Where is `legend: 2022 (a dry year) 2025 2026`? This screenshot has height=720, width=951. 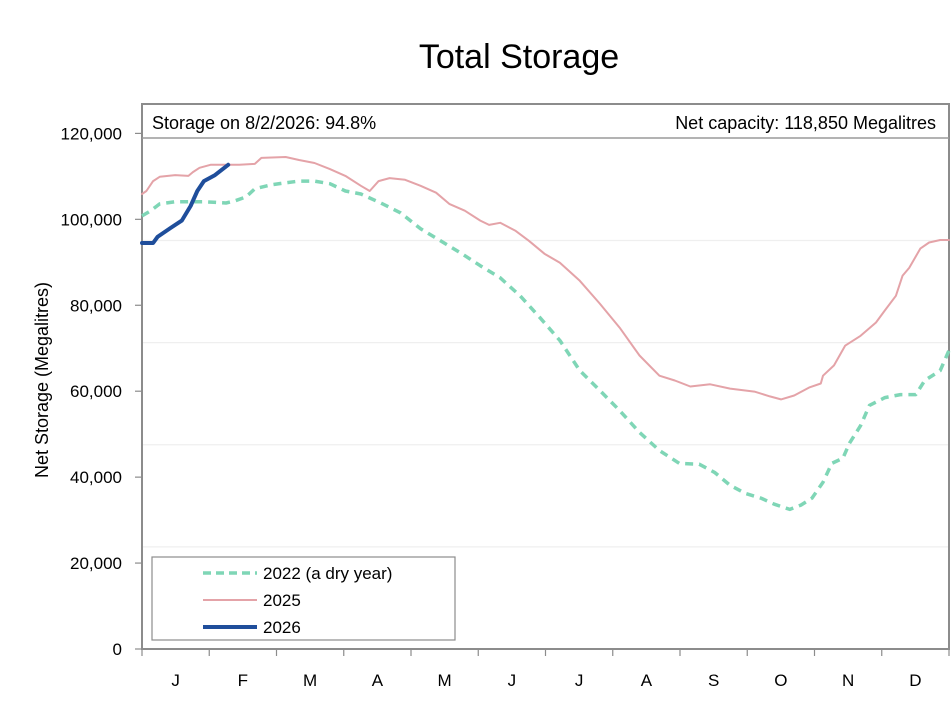 legend: 2022 (a dry year) 2025 2026 is located at coordinates (303, 598).